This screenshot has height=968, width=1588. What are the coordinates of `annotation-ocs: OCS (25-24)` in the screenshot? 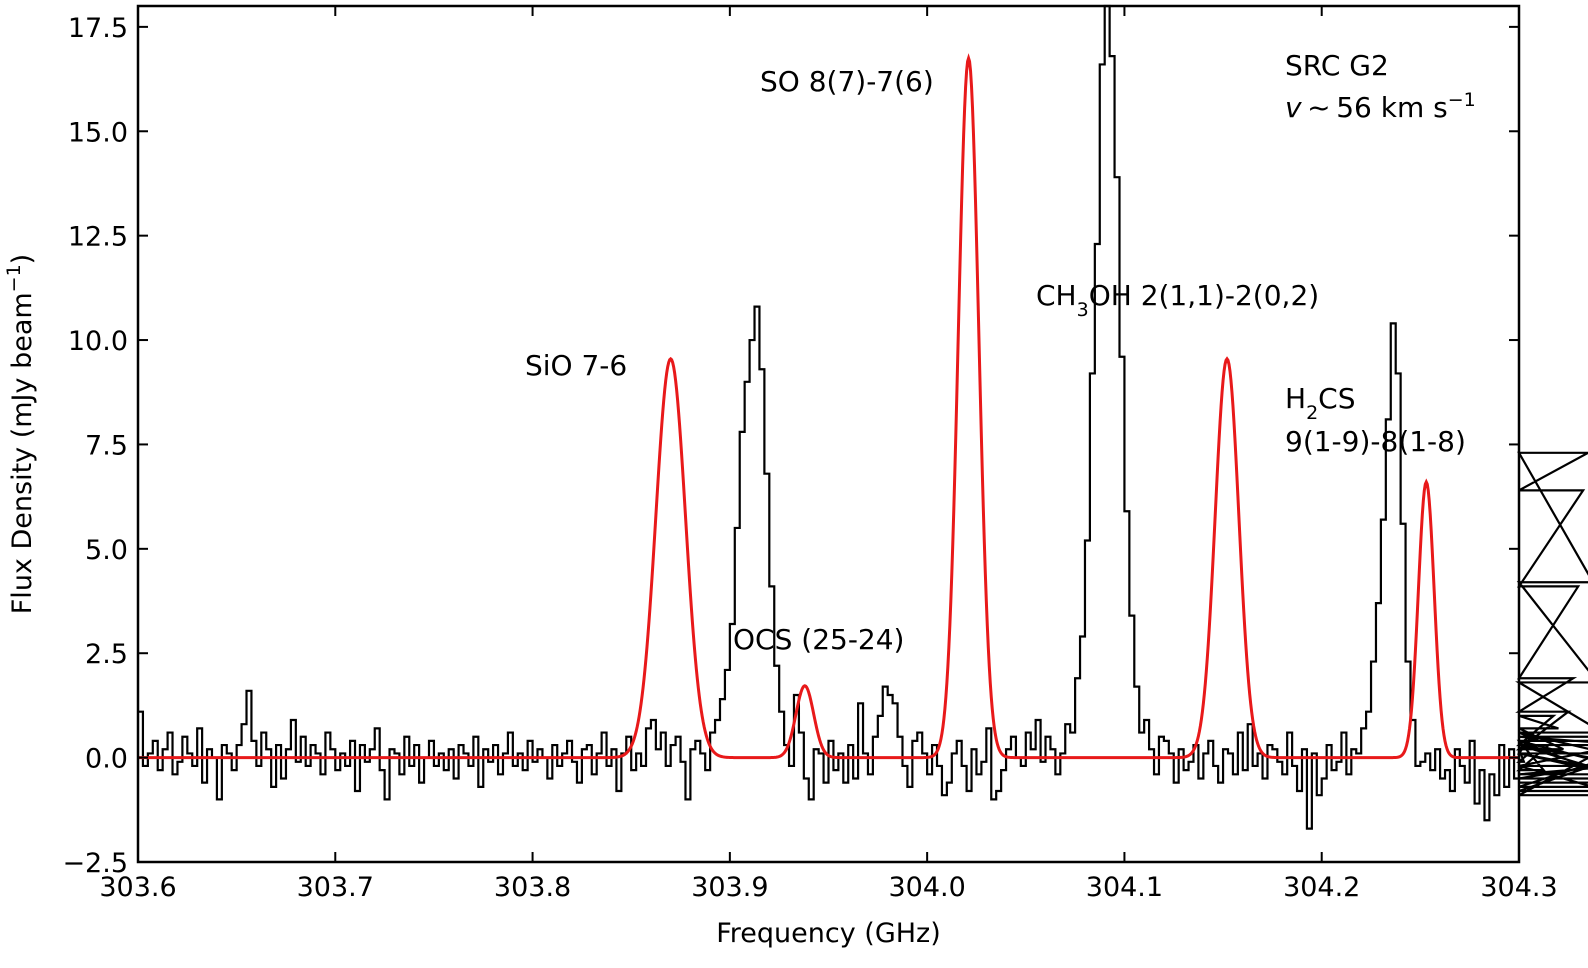 It's located at (818, 639).